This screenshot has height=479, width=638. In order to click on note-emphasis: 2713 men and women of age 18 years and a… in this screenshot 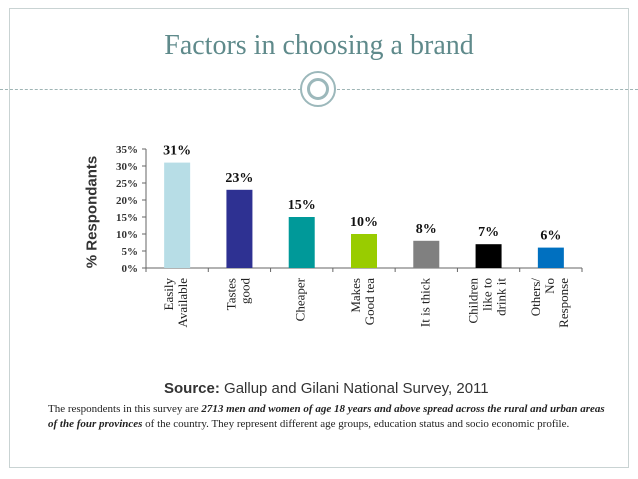, I will do `click(326, 416)`.